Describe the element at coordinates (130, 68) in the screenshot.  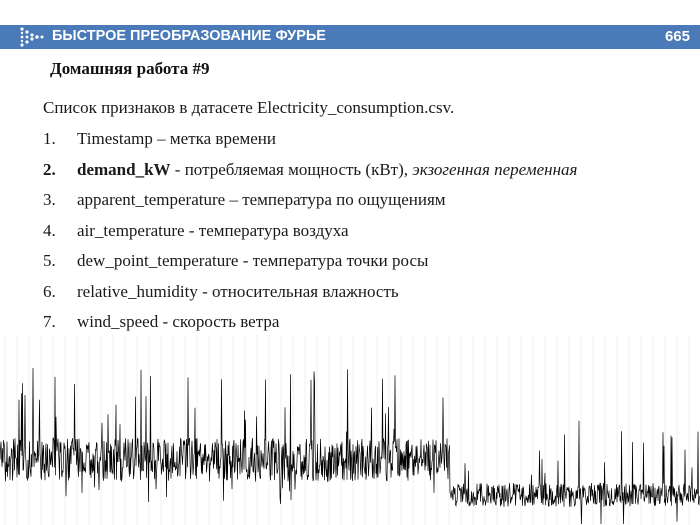
I see `homework-title: Домашняя работа #9` at that location.